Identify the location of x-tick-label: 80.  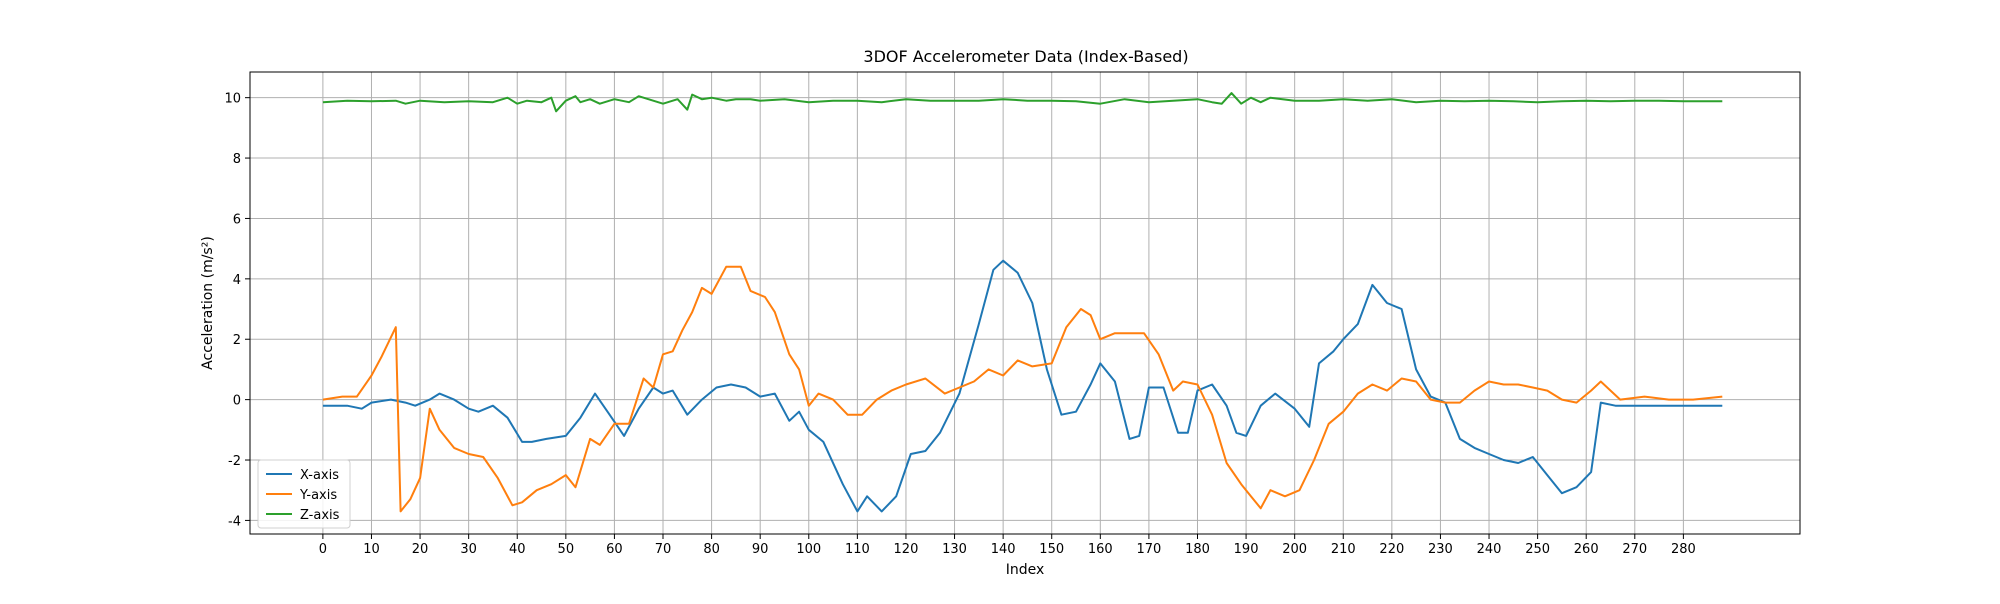
(711, 549).